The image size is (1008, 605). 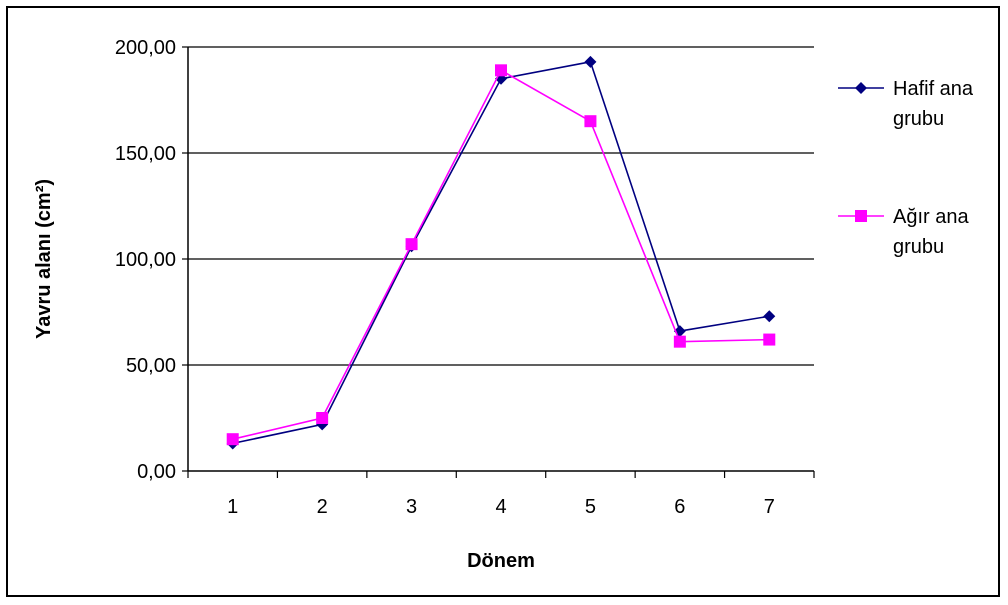 What do you see at coordinates (918, 119) in the screenshot?
I see `legend-label-hafif-line2: grubu` at bounding box center [918, 119].